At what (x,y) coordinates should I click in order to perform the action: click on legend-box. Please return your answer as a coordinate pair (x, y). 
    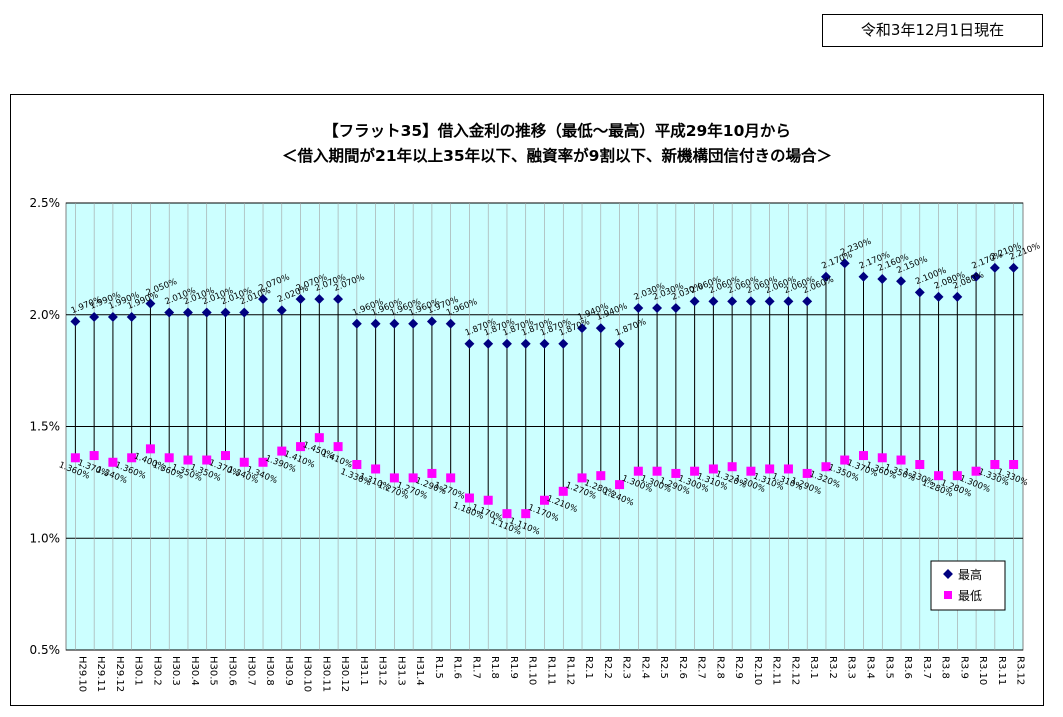
    Looking at the image, I should click on (968, 585).